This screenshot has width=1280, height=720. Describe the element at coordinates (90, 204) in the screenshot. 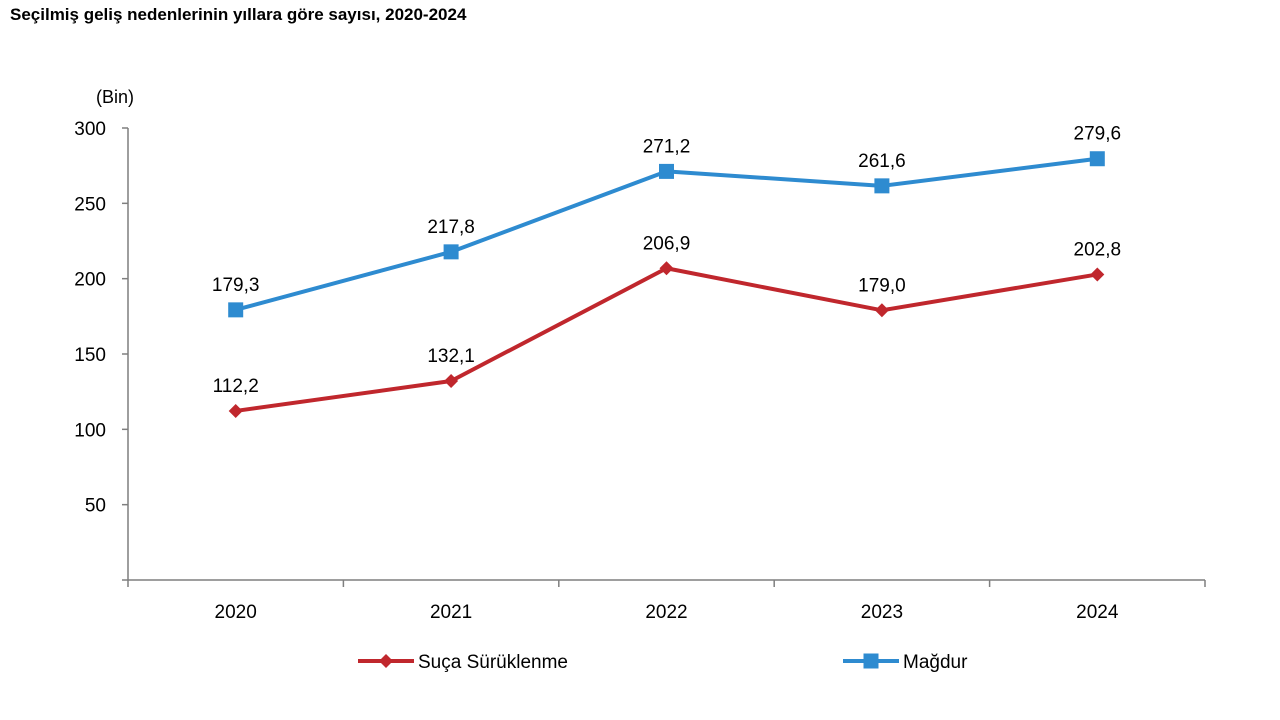

I see `y-tick-label: 250` at that location.